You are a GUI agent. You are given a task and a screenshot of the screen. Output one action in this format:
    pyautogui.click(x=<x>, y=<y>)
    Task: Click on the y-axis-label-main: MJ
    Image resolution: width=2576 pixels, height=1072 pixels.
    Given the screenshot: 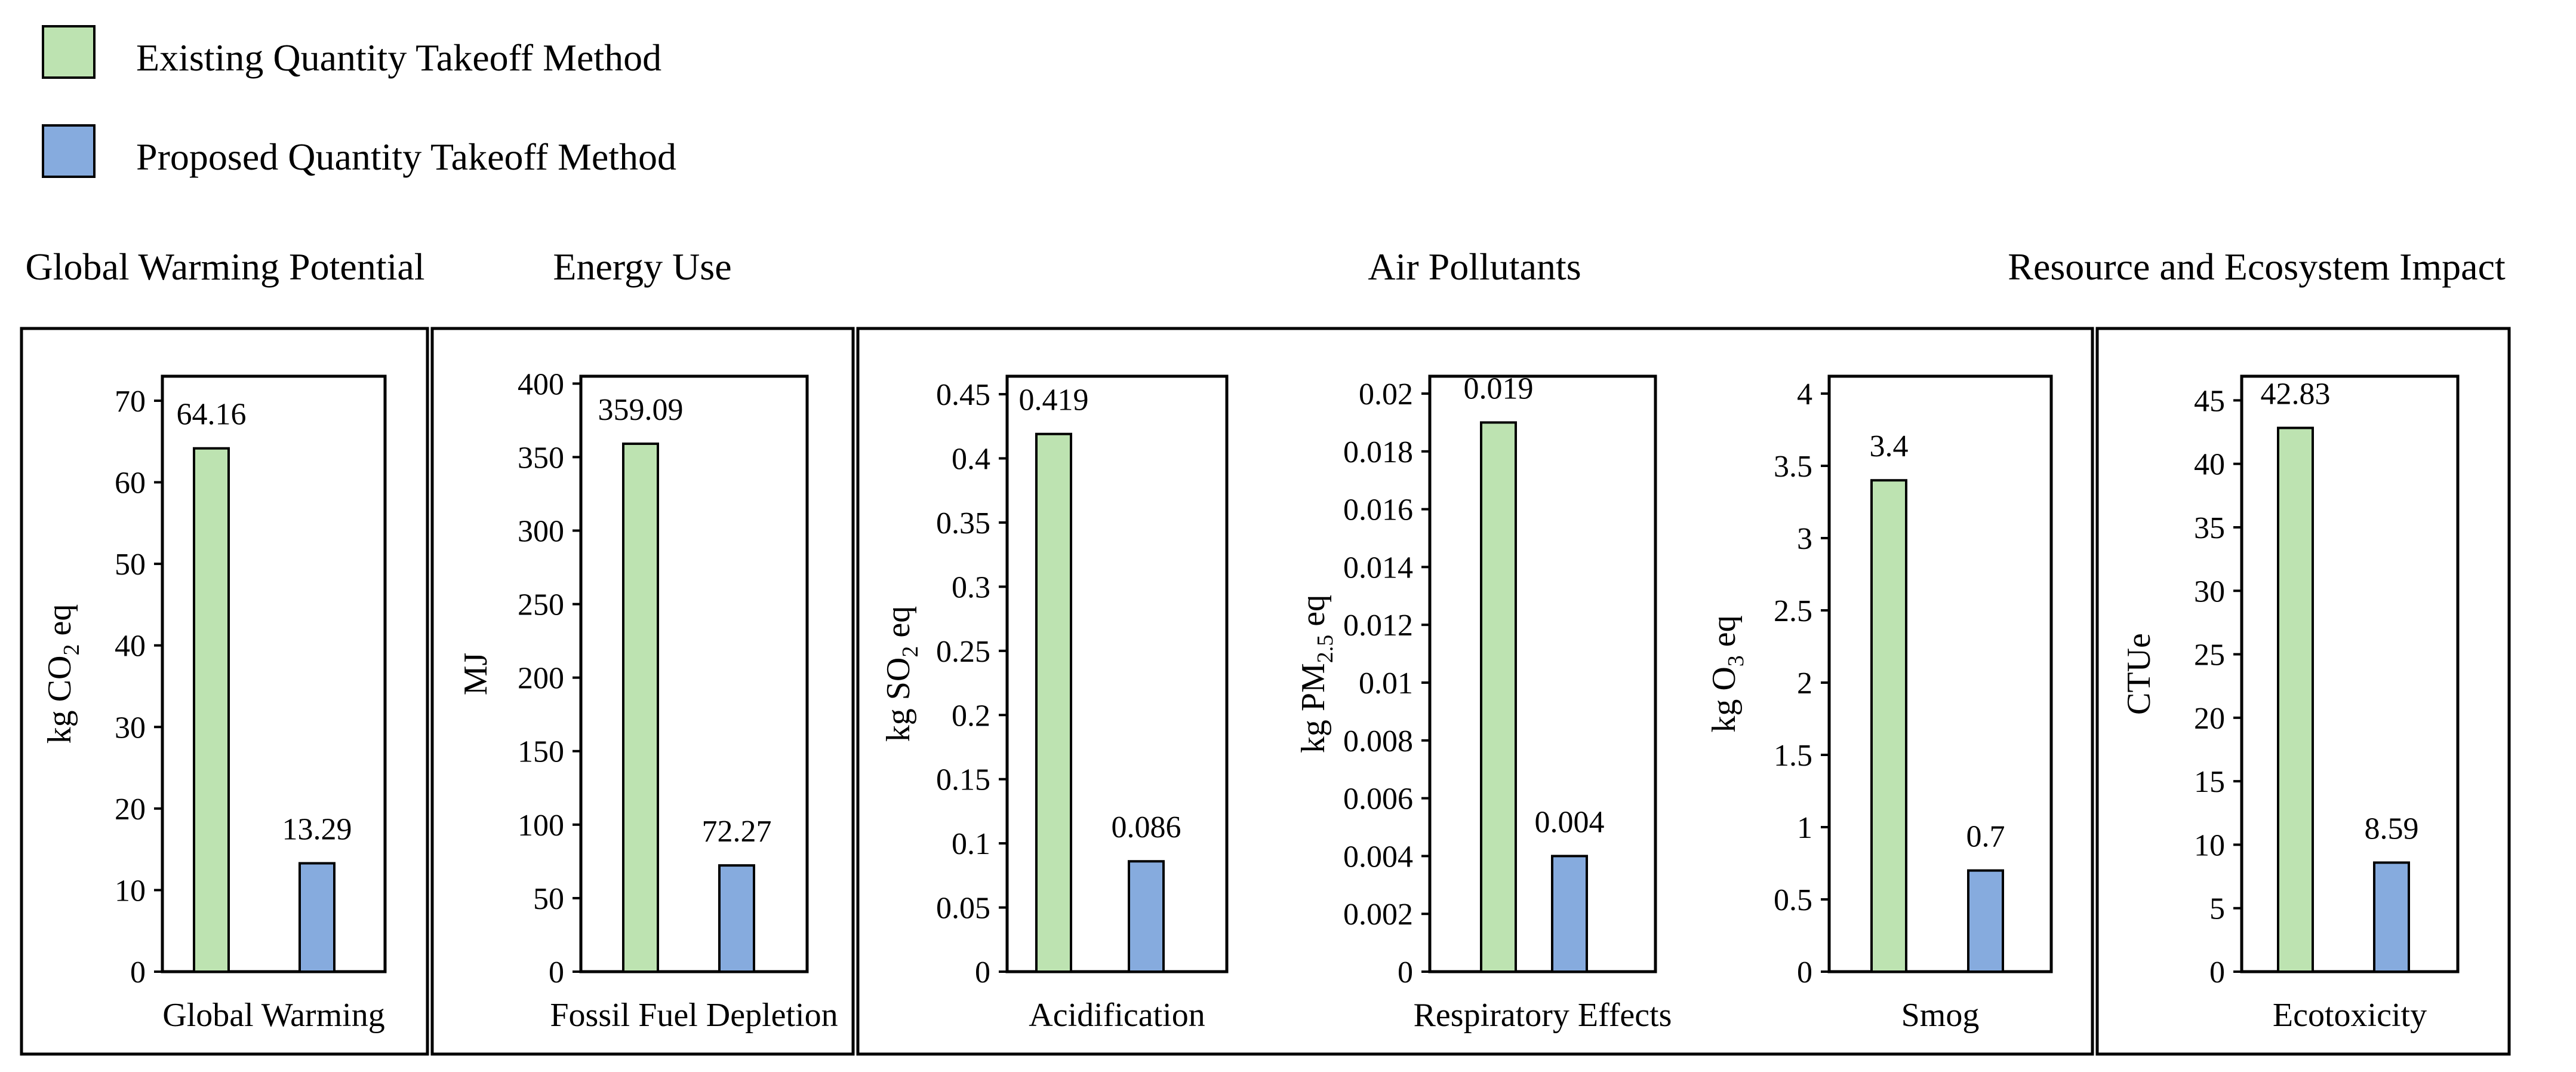 What is the action you would take?
    pyautogui.click(x=475, y=674)
    